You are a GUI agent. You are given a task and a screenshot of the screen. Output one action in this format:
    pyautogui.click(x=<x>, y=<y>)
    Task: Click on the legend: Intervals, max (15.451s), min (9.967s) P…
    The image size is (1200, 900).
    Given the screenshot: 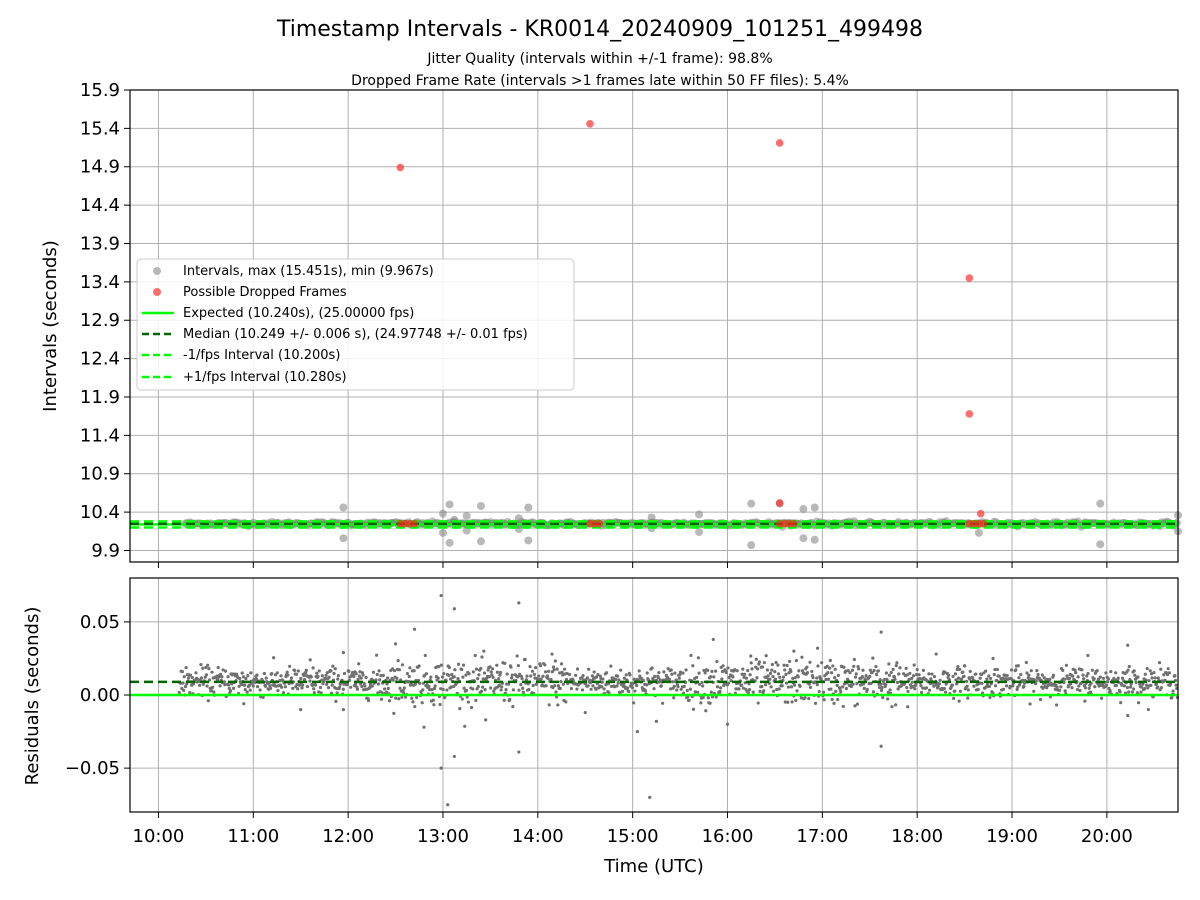 What is the action you would take?
    pyautogui.click(x=355, y=324)
    